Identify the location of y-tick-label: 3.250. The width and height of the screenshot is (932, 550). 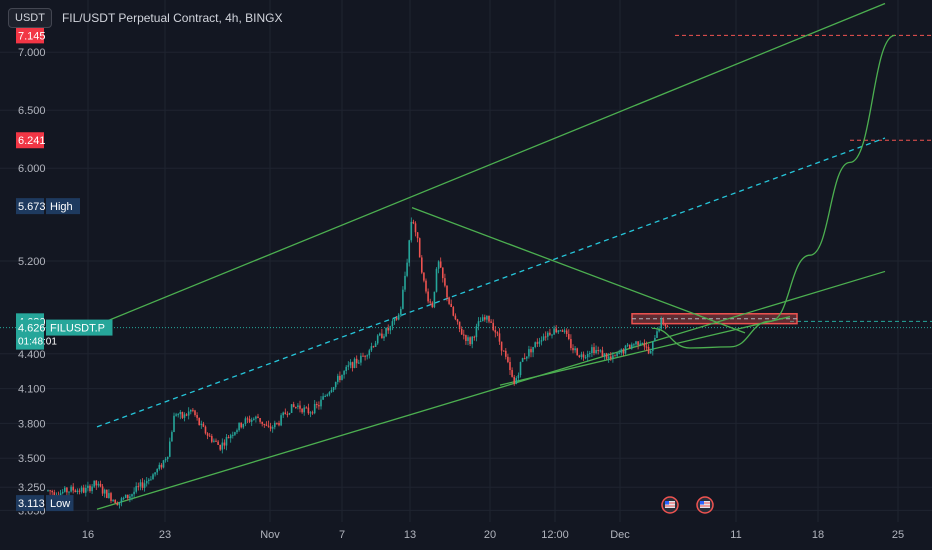
(32, 488).